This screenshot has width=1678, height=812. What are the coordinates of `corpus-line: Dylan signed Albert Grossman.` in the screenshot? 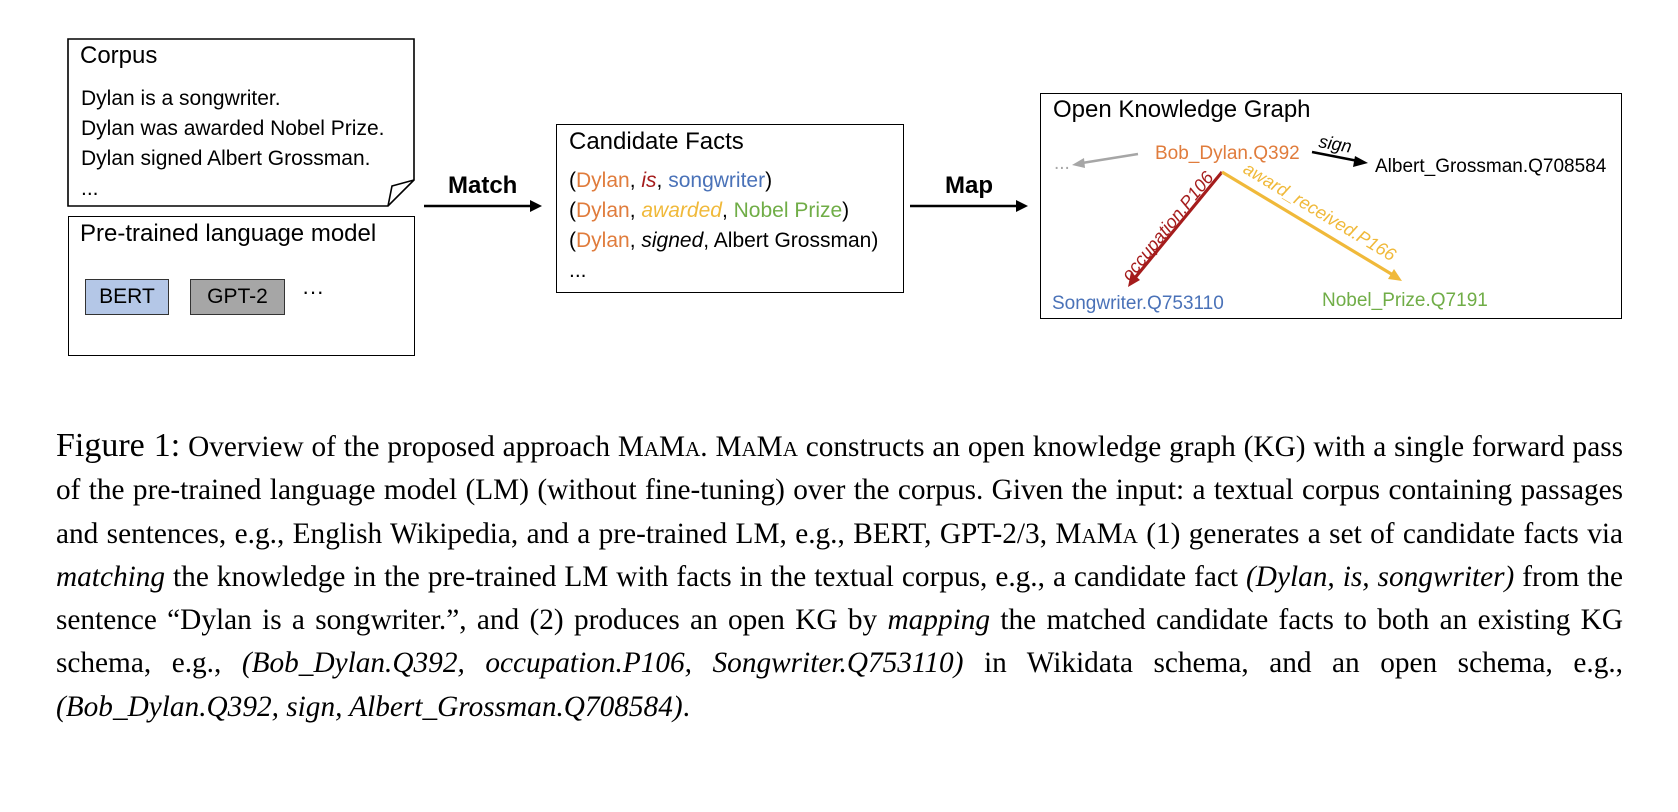 It's located at (226, 158).